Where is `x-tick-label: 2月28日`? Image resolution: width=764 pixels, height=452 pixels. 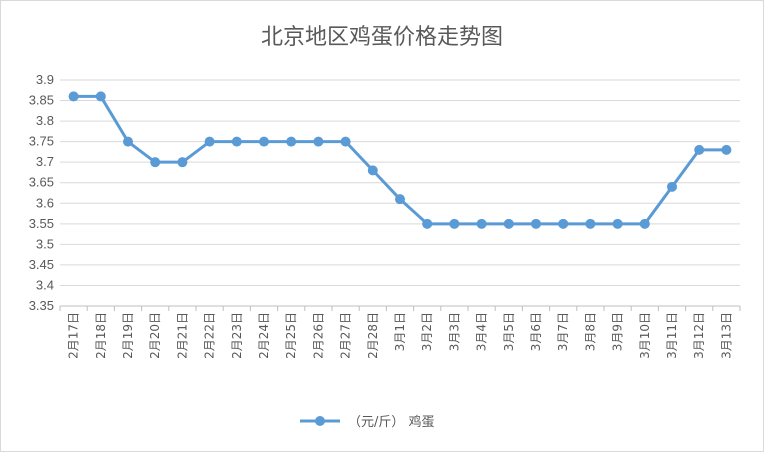
x-tick-label: 2月28日 is located at coordinates (373, 335).